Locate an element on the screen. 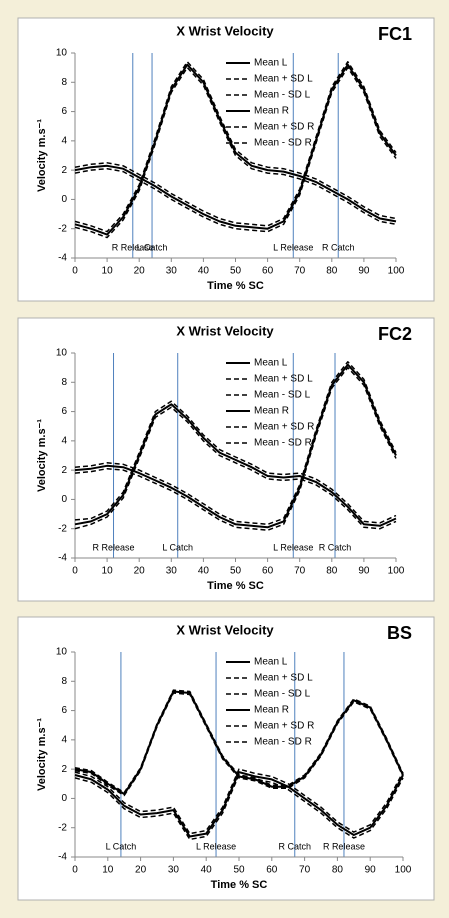 The image size is (449, 918). panel-label: FC2 is located at coordinates (395, 334).